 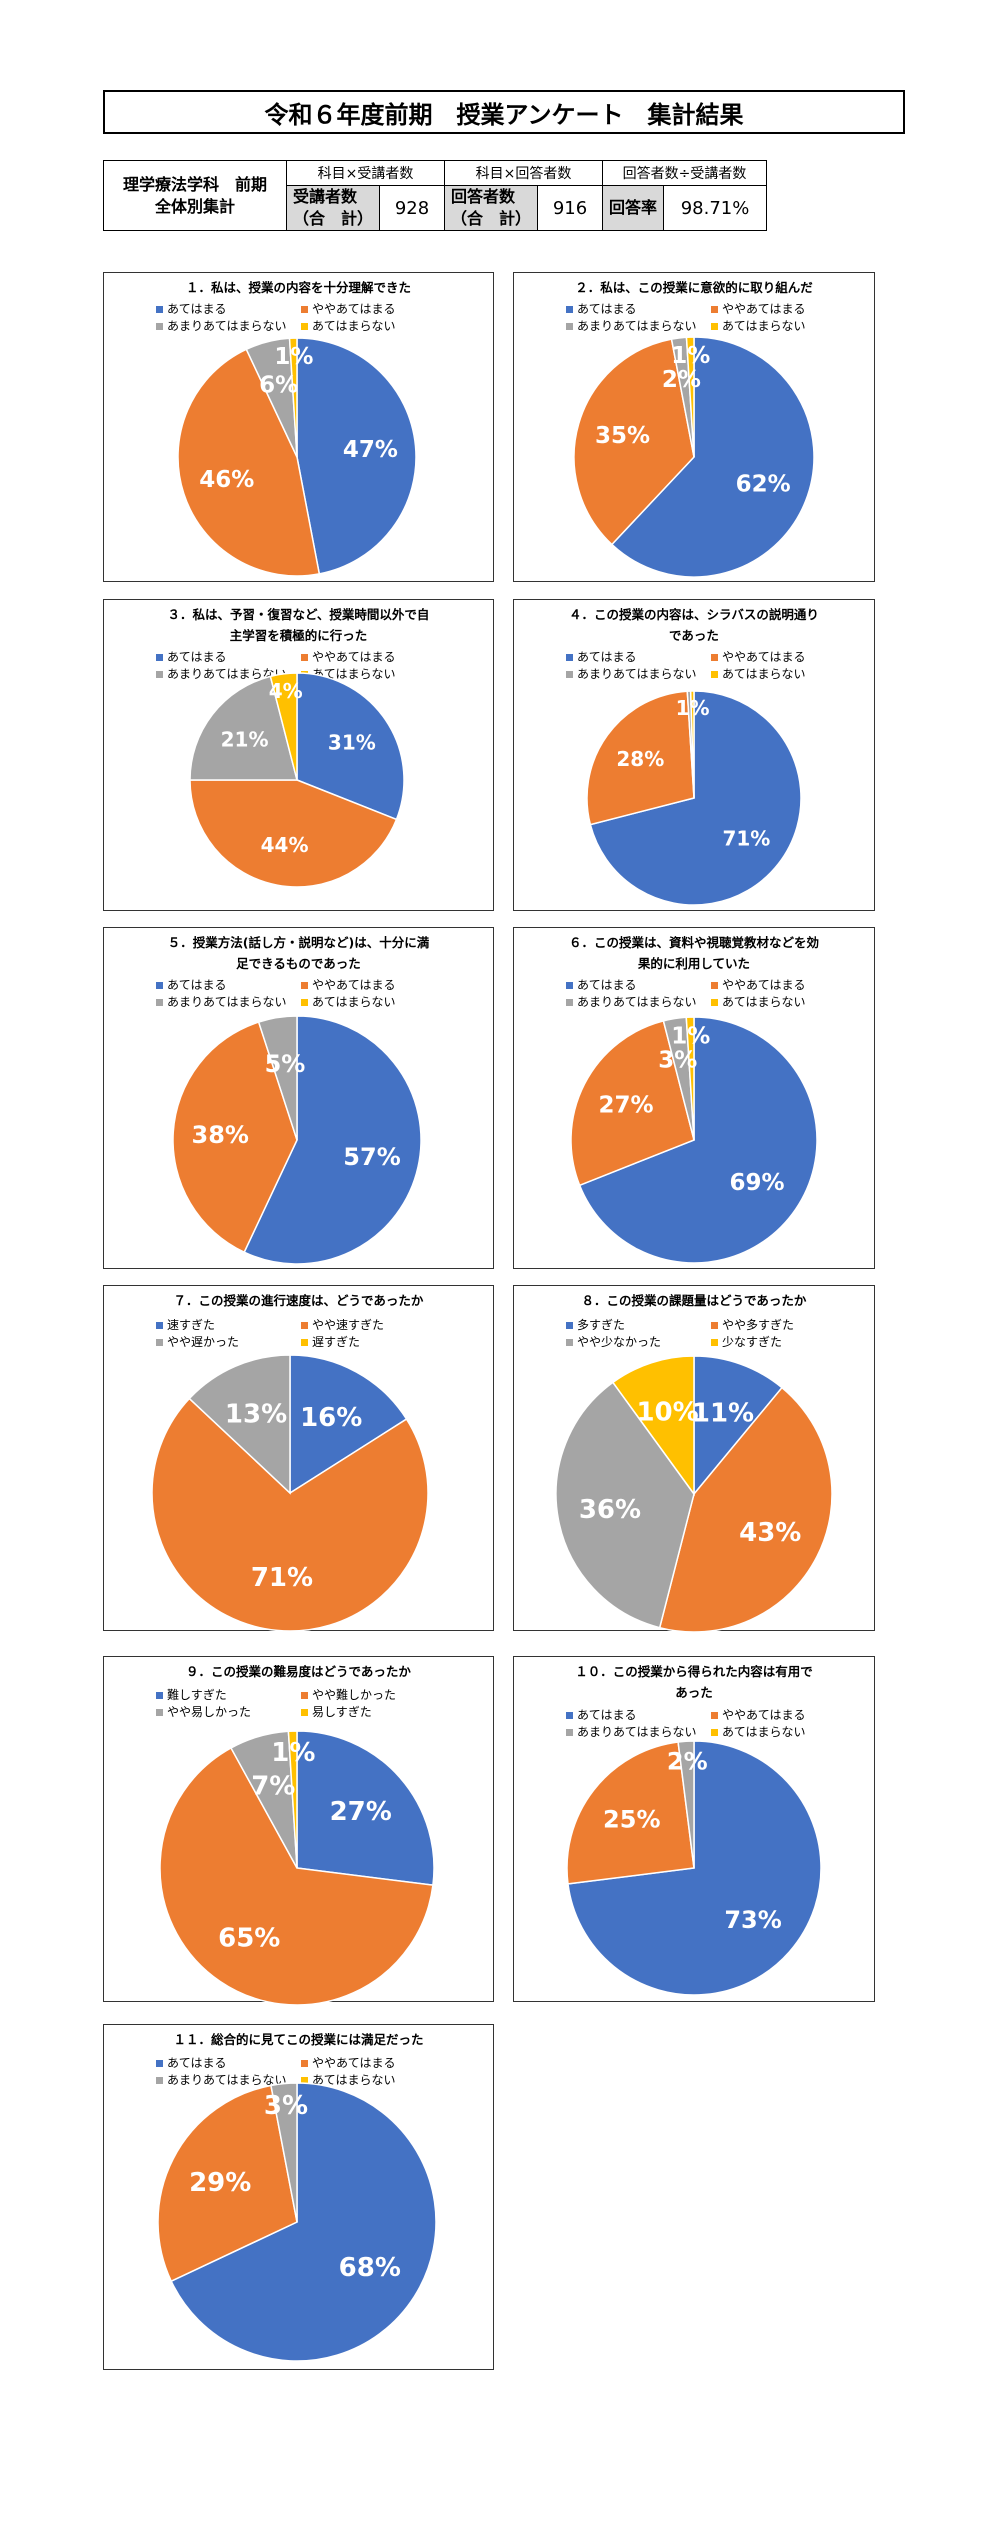 I want to click on pie-data-label: 7%, so click(x=273, y=1786).